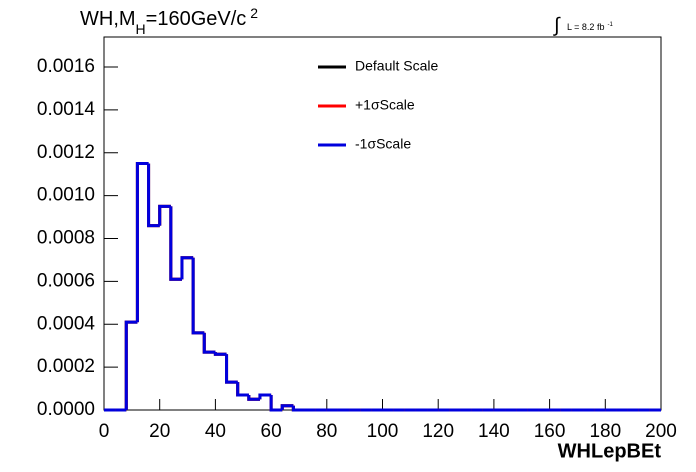 The height and width of the screenshot is (472, 696). I want to click on x-tick-label: 120, so click(438, 431).